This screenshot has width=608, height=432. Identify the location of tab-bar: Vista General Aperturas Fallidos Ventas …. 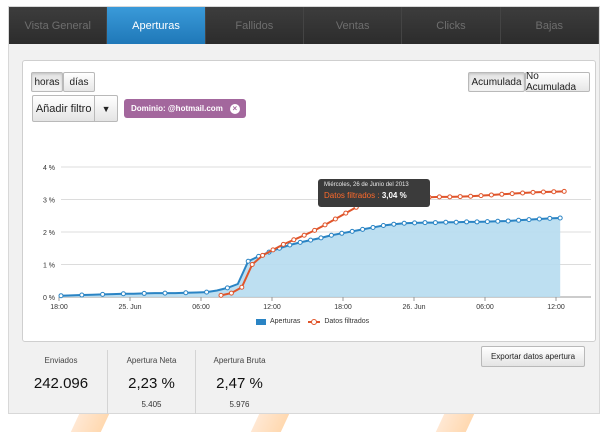
(304, 25).